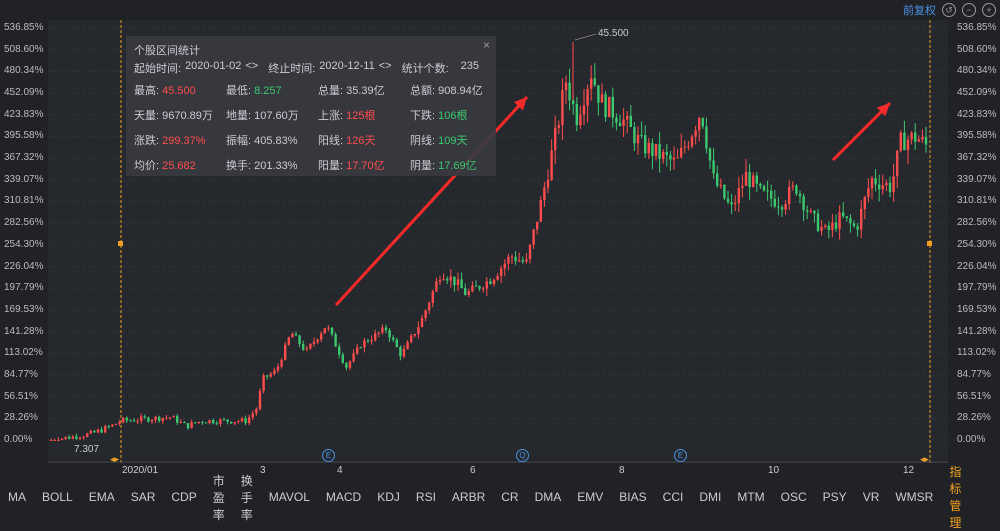 This screenshot has width=1000, height=531. What do you see at coordinates (24, 223) in the screenshot?
I see `y-tick: 282.56%` at bounding box center [24, 223].